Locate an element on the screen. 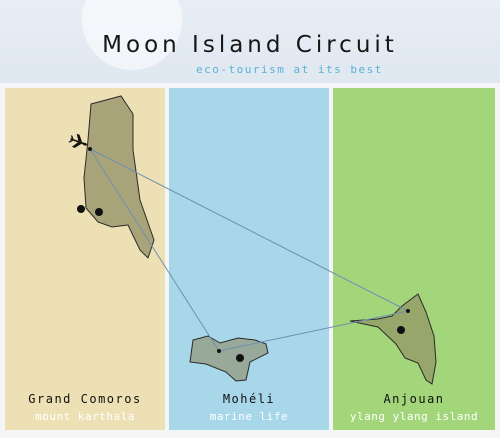  marker-grand-comoros-east is located at coordinates (99, 212).